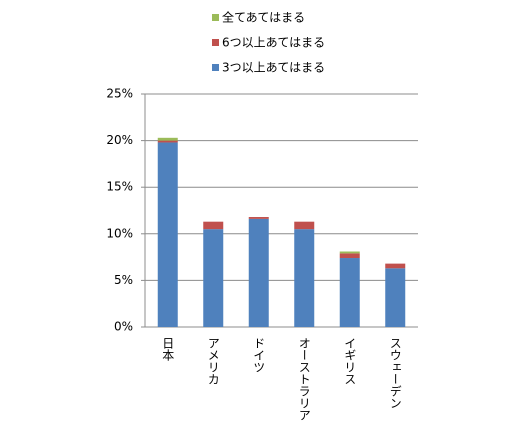  What do you see at coordinates (119, 233) in the screenshot?
I see `y-tick-label: 10%` at bounding box center [119, 233].